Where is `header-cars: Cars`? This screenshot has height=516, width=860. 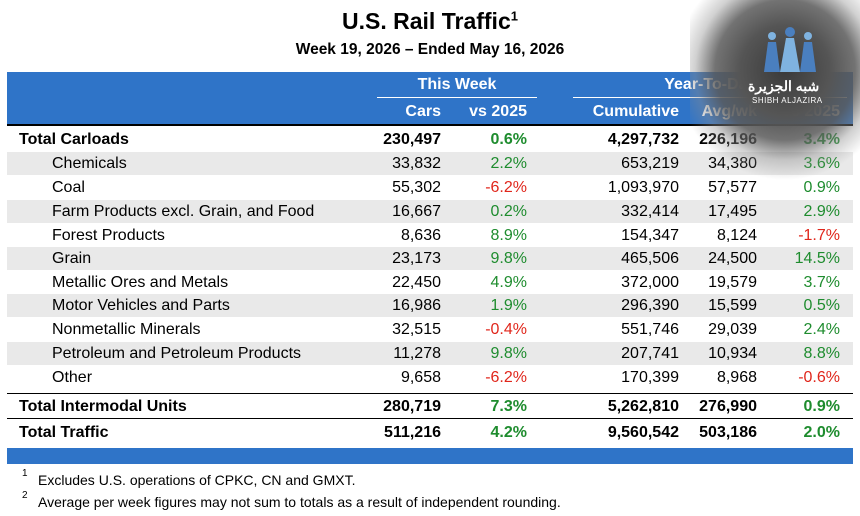
header-cars: Cars is located at coordinates (423, 111).